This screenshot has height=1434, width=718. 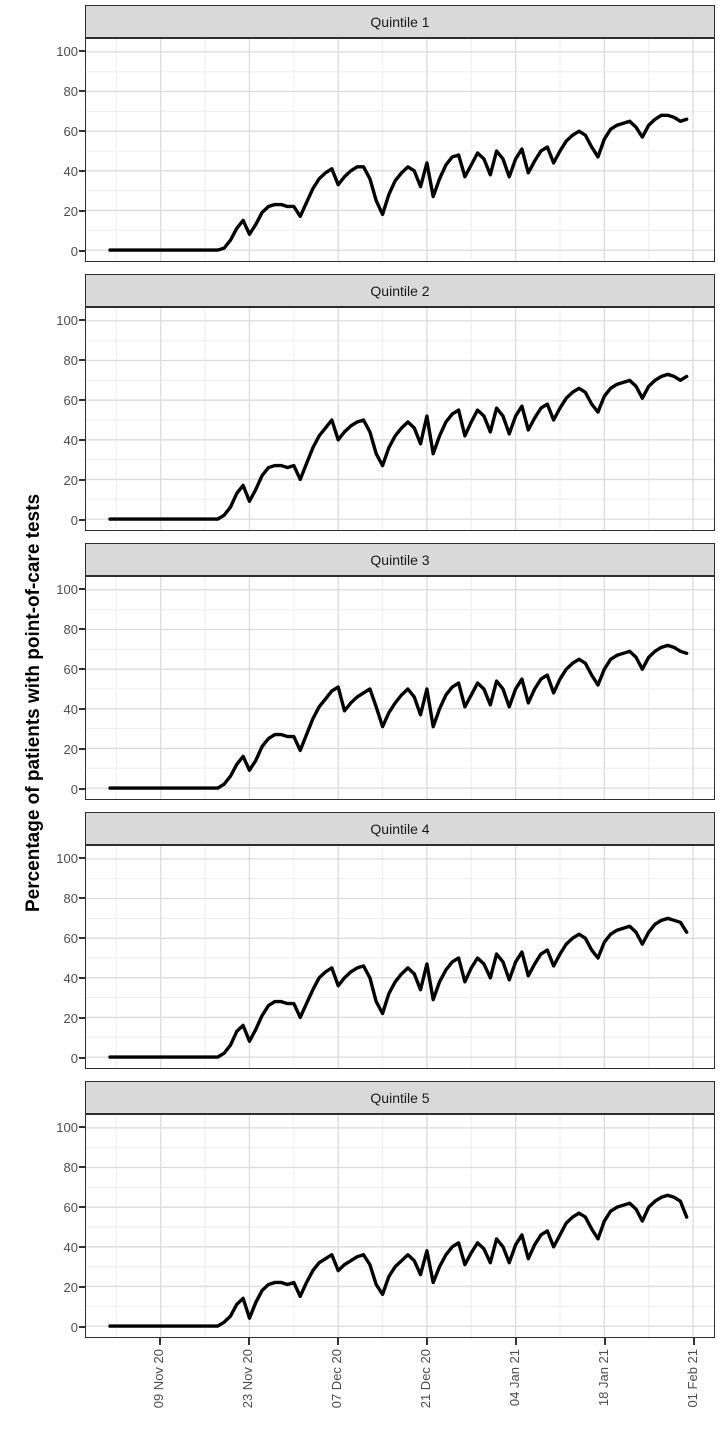 I want to click on facet-strip-label: Quintile 4, so click(x=400, y=828).